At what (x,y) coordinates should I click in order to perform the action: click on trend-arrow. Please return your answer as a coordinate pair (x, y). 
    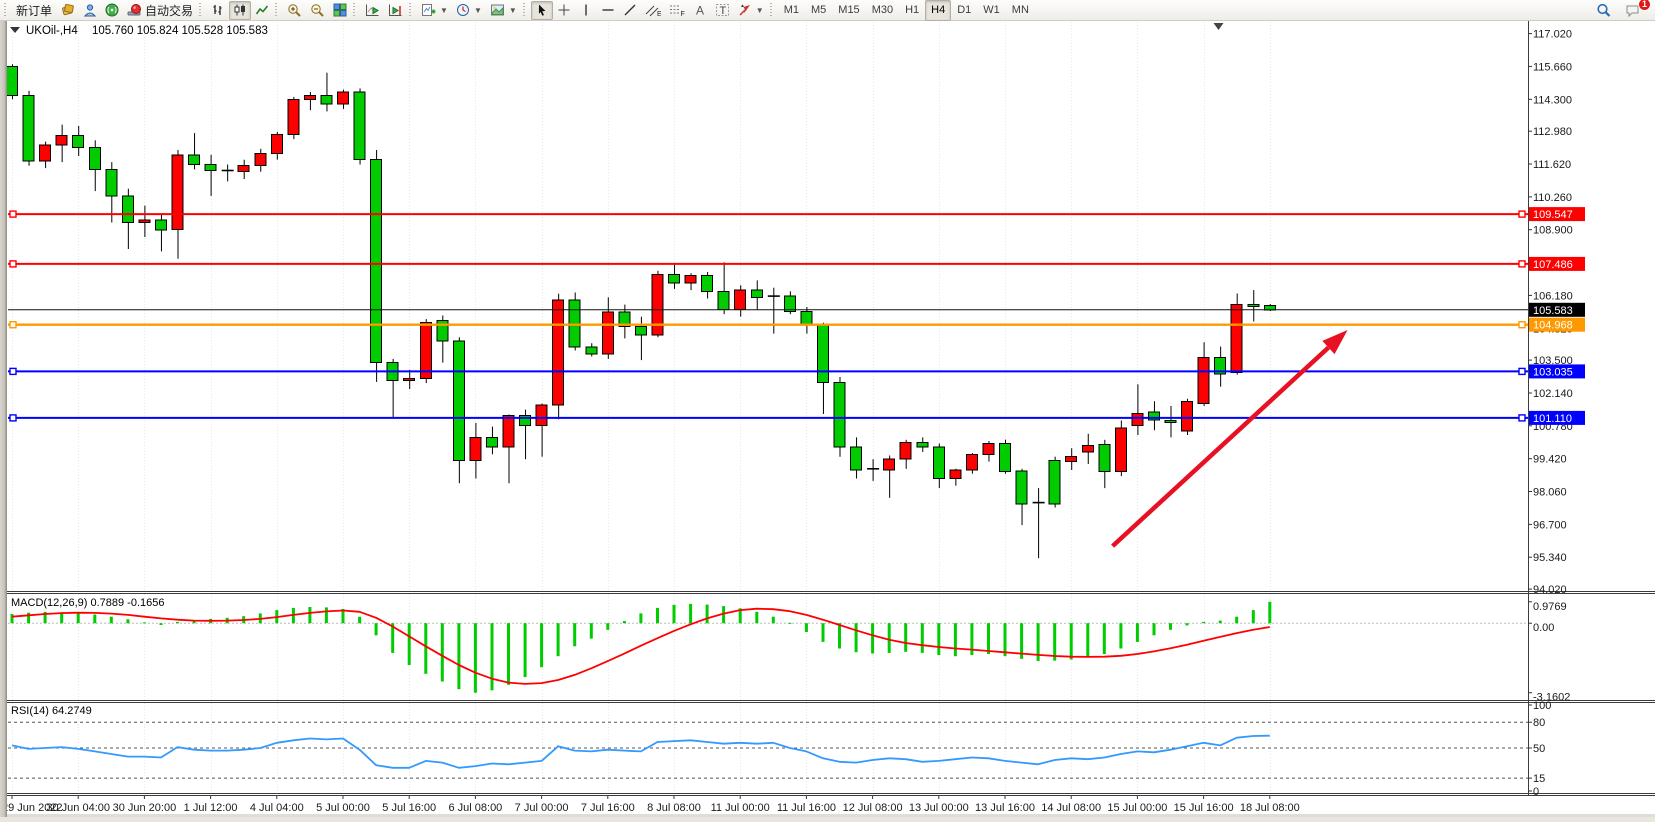
    Looking at the image, I should click on (1229, 438).